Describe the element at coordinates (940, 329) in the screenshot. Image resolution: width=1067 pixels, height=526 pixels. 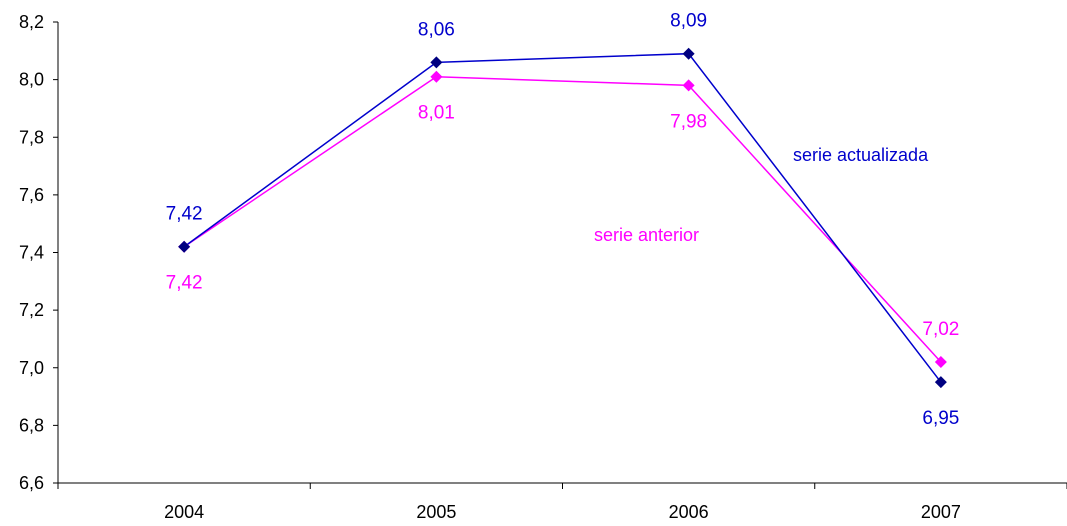
I see `data-label-series-1: 7,02` at that location.